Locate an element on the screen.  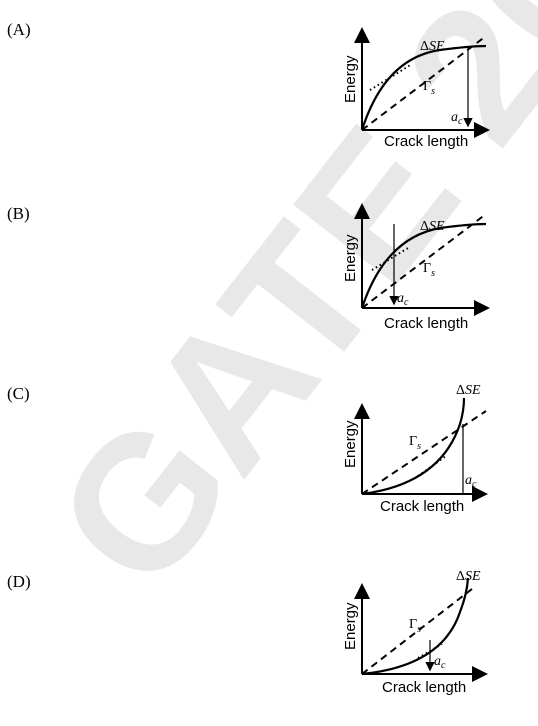
option-a-graph: Energy Crack length ΔSE Γs ac is located at coordinates (416, 88).